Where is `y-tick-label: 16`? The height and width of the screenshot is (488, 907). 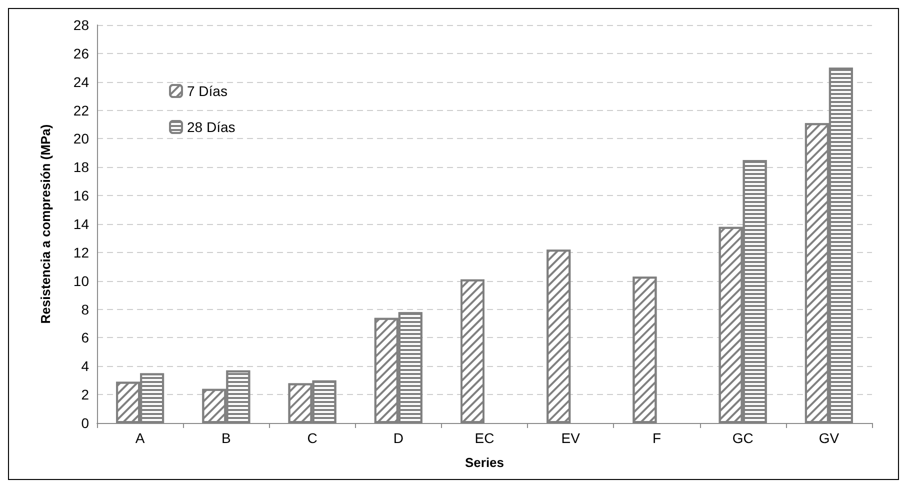
y-tick-label: 16 is located at coordinates (81, 196).